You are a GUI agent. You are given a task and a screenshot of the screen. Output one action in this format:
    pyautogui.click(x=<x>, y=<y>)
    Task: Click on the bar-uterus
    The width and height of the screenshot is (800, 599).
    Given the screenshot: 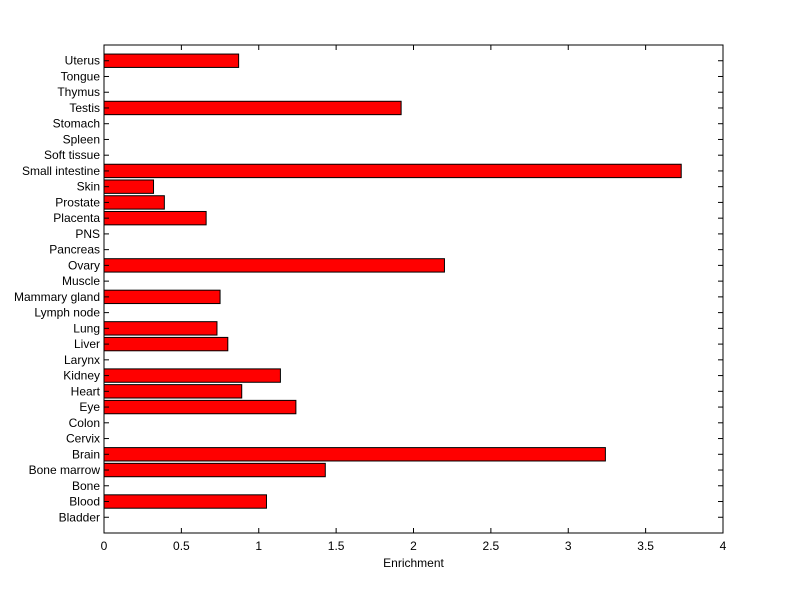 What is the action you would take?
    pyautogui.click(x=171, y=60)
    